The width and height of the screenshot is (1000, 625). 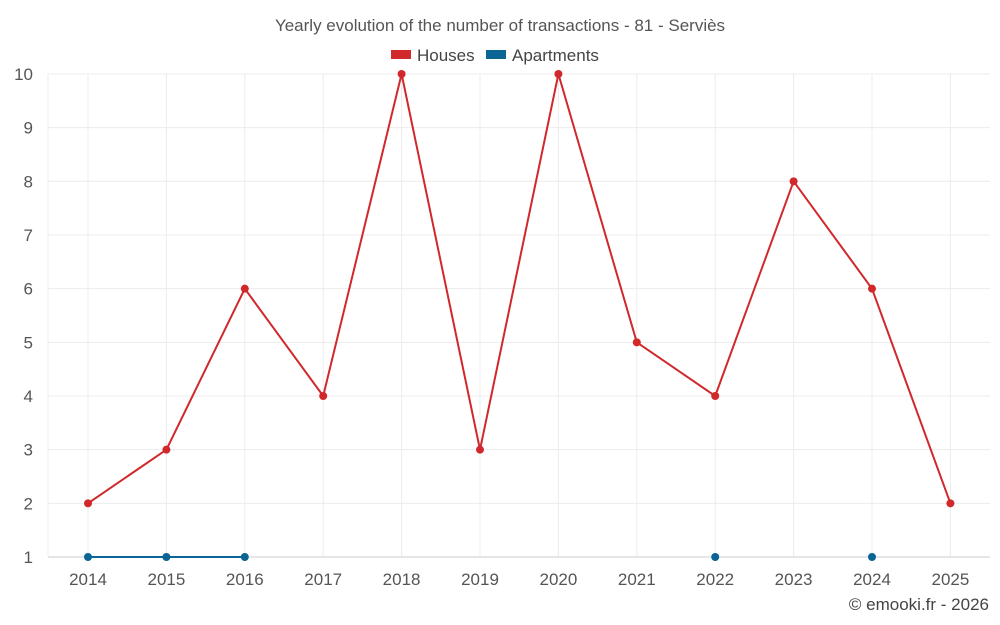 What do you see at coordinates (446, 55) in the screenshot?
I see `legend-label-houses: Houses` at bounding box center [446, 55].